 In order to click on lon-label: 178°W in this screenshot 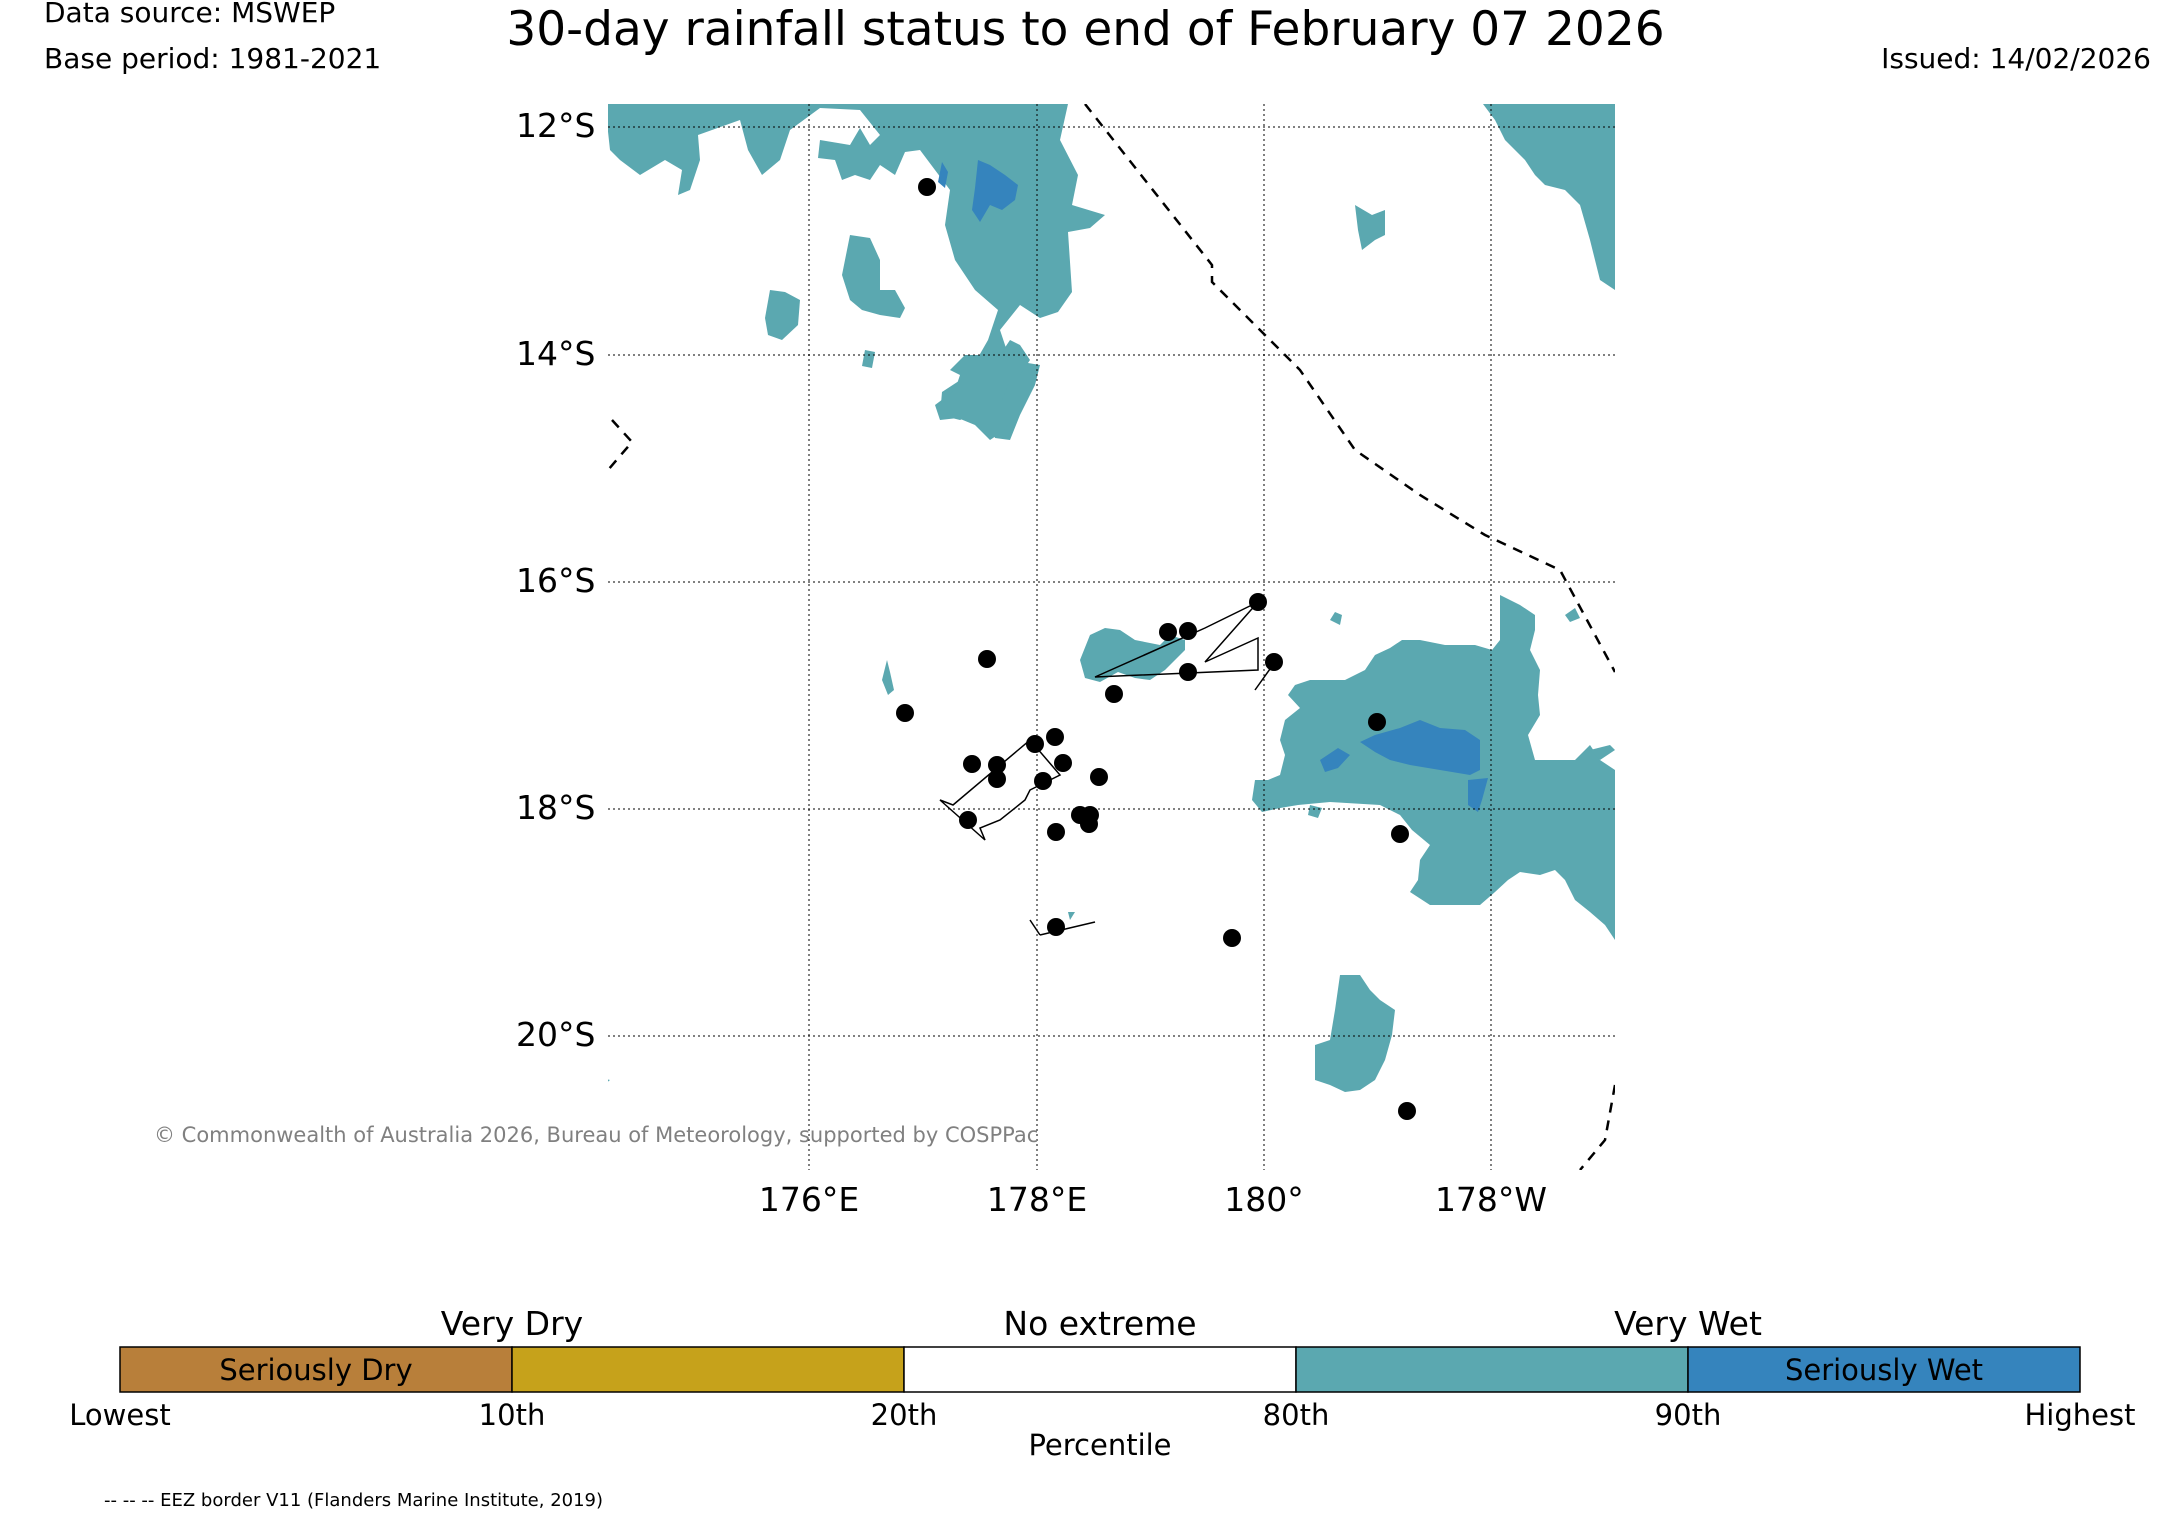, I will do `click(1491, 1199)`.